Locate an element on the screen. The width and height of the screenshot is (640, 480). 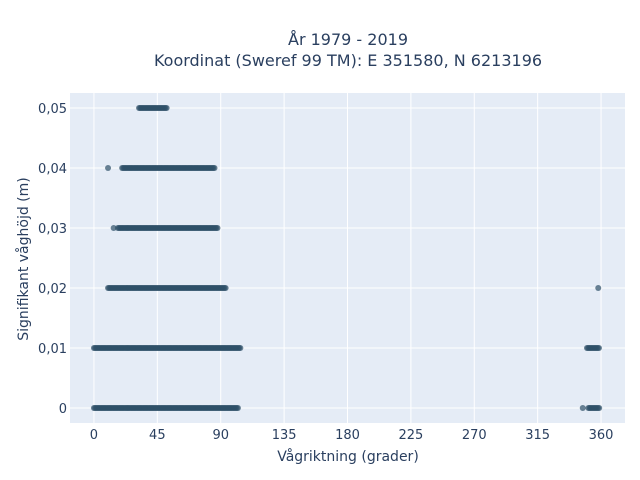
x-axis-title: Vågriktning (grader) is located at coordinates (348, 456).